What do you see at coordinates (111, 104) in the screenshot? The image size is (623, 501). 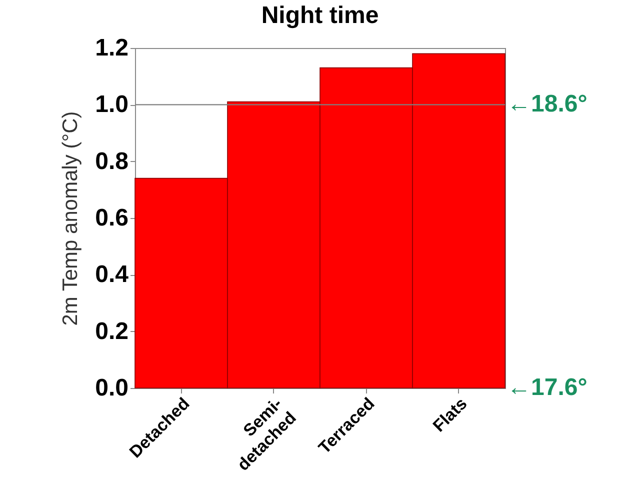 I see `y-tick-label: 1.0` at bounding box center [111, 104].